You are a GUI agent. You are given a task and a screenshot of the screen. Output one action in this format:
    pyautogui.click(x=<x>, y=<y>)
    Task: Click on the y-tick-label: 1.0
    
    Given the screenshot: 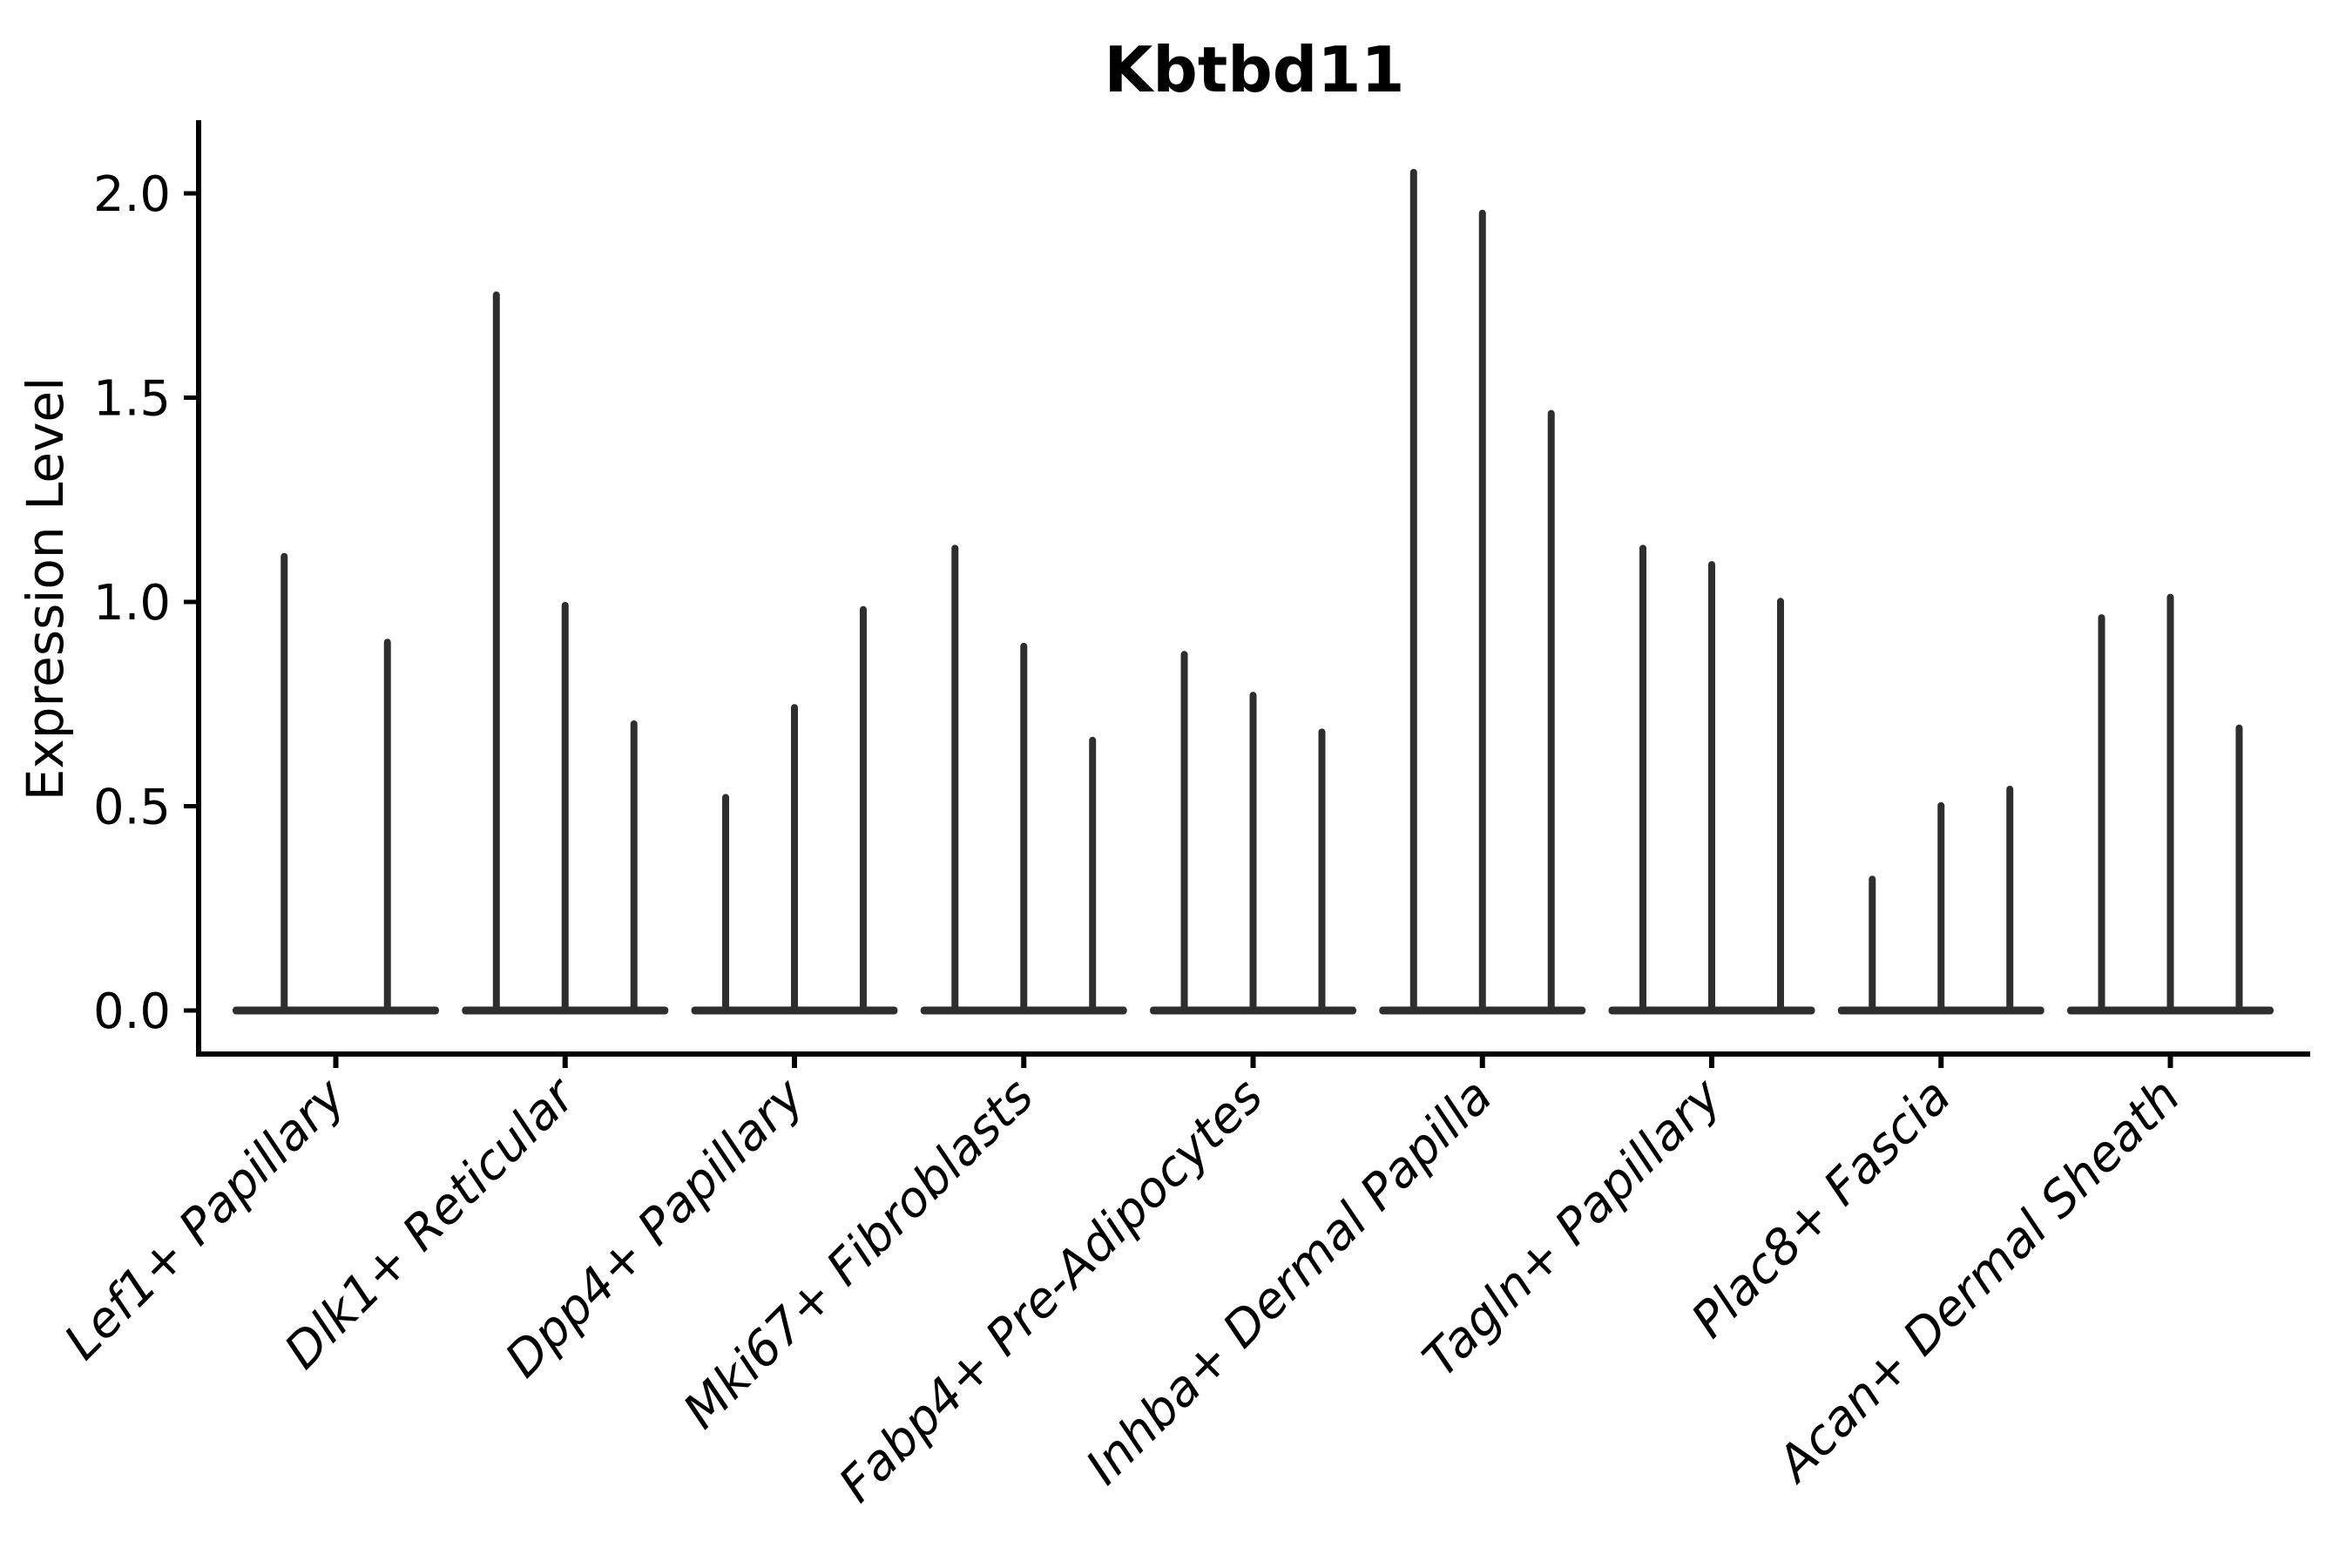 What is the action you would take?
    pyautogui.click(x=132, y=603)
    